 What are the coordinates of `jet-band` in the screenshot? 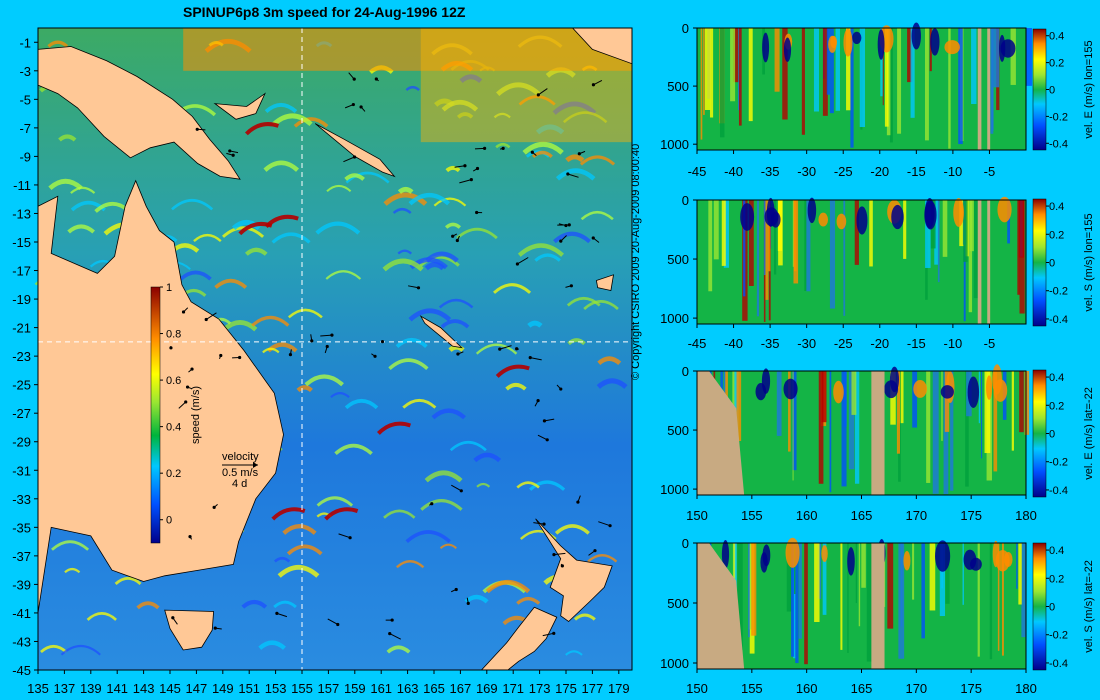 It's located at (281, 221).